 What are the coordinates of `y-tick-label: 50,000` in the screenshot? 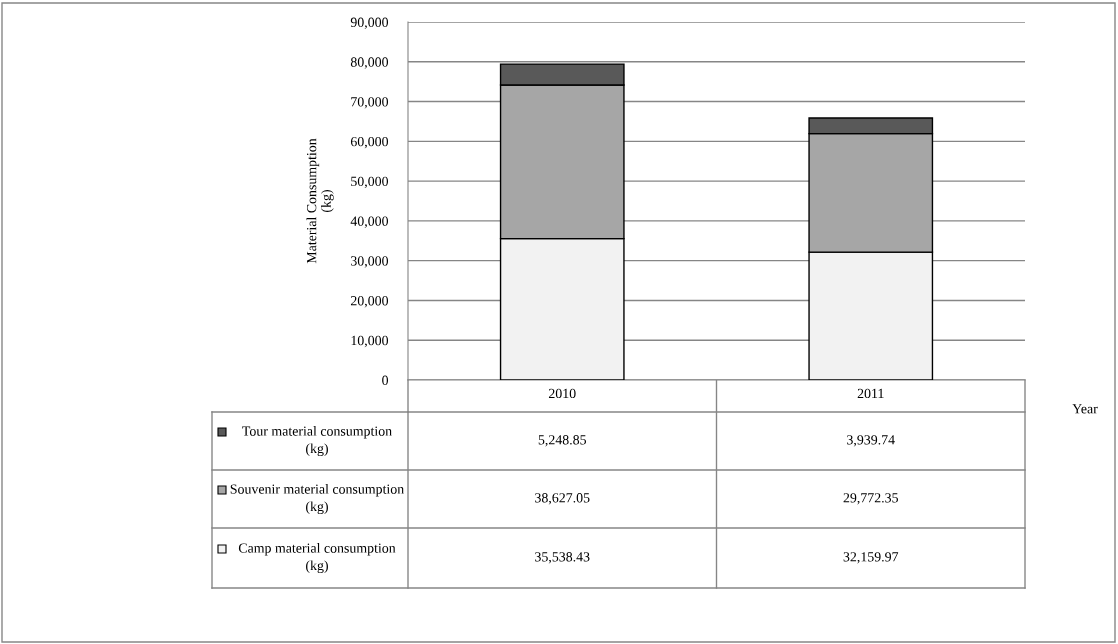 It's located at (370, 182).